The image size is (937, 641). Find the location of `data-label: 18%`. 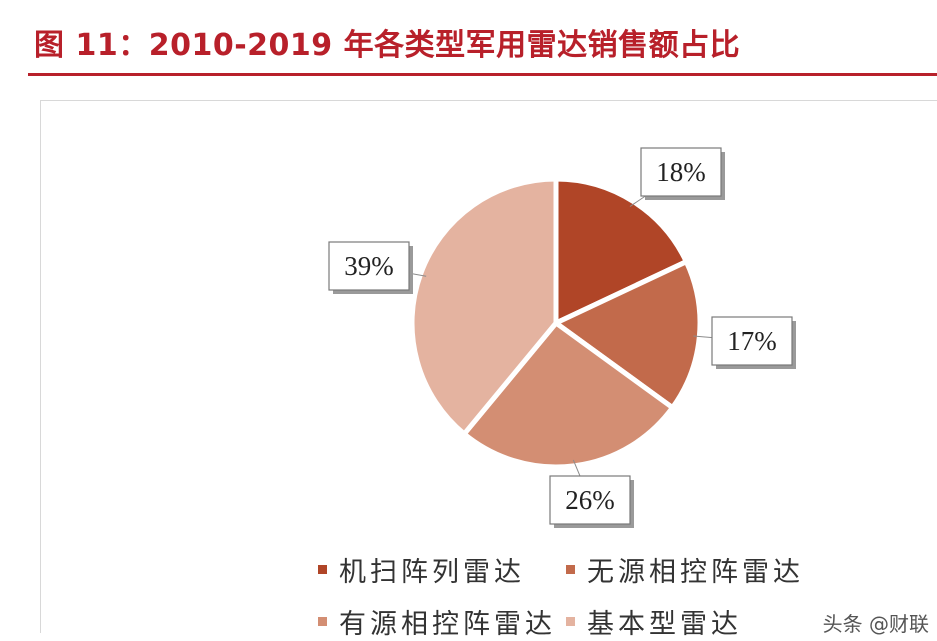

data-label: 18% is located at coordinates (681, 172).